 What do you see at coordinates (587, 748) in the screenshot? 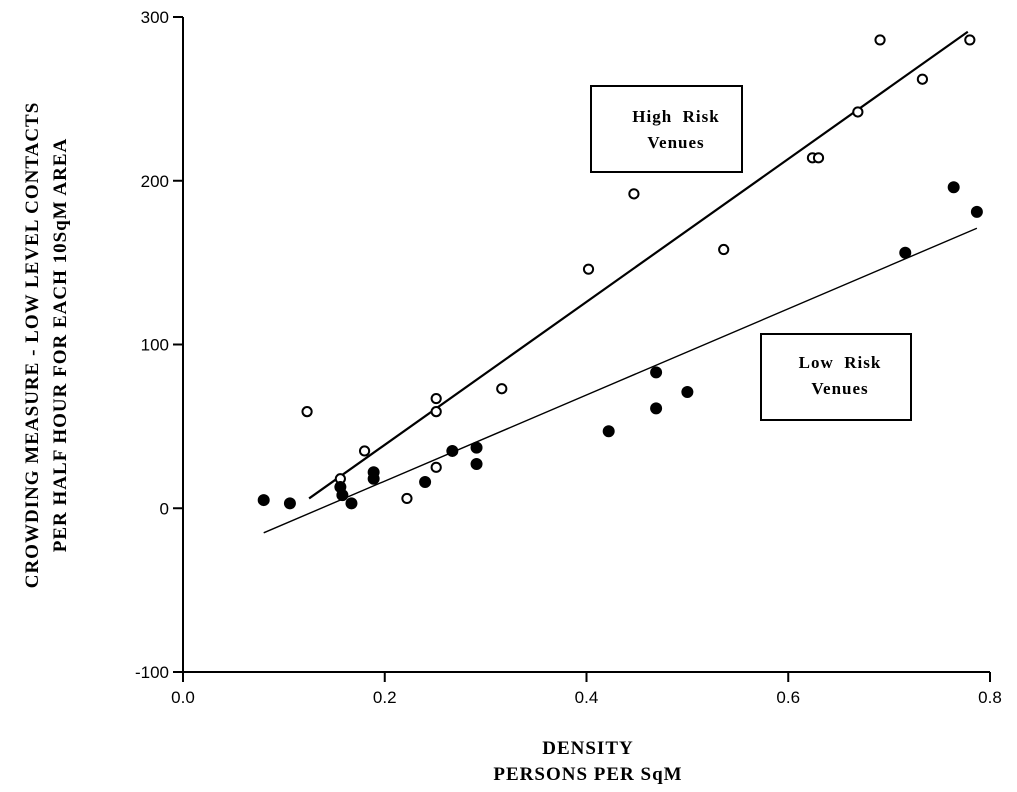
I see `x-axis-title-line1: DENSITY` at bounding box center [587, 748].